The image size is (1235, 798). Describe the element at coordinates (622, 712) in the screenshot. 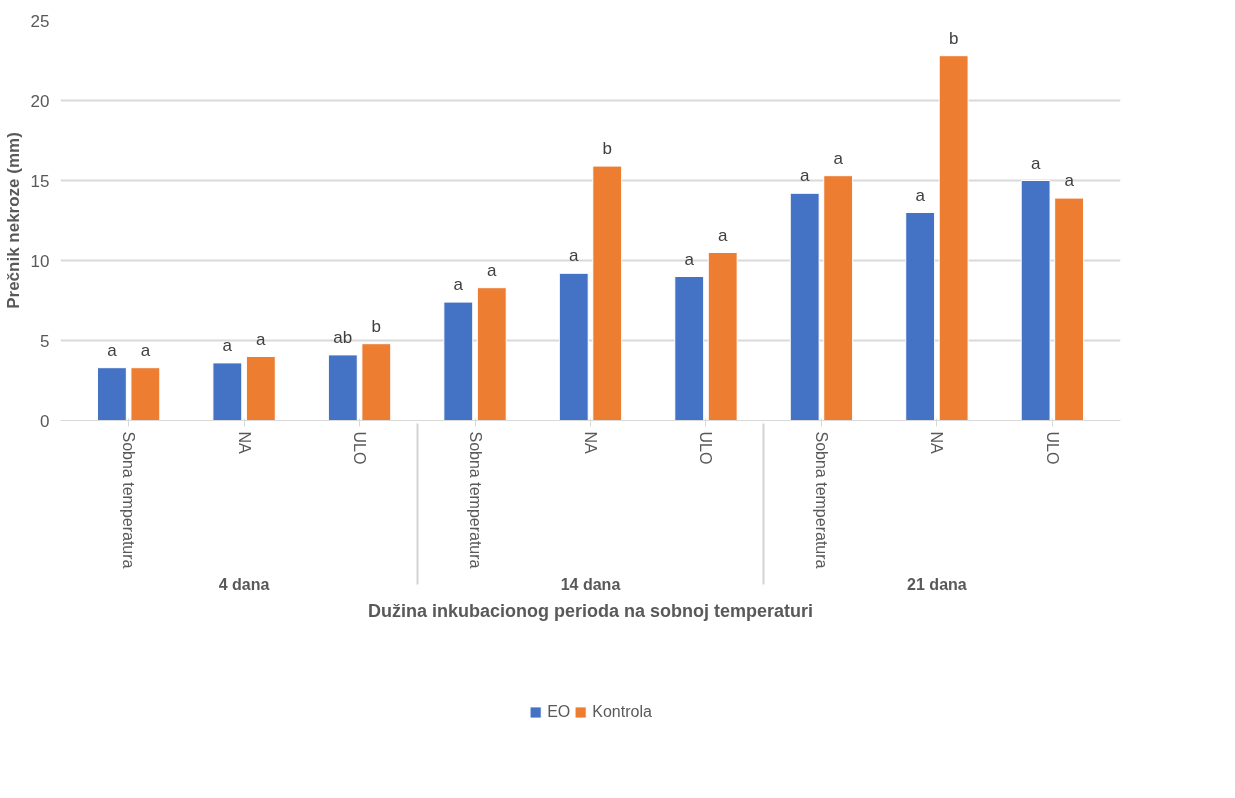

I see `legend-label: Kontrola` at that location.